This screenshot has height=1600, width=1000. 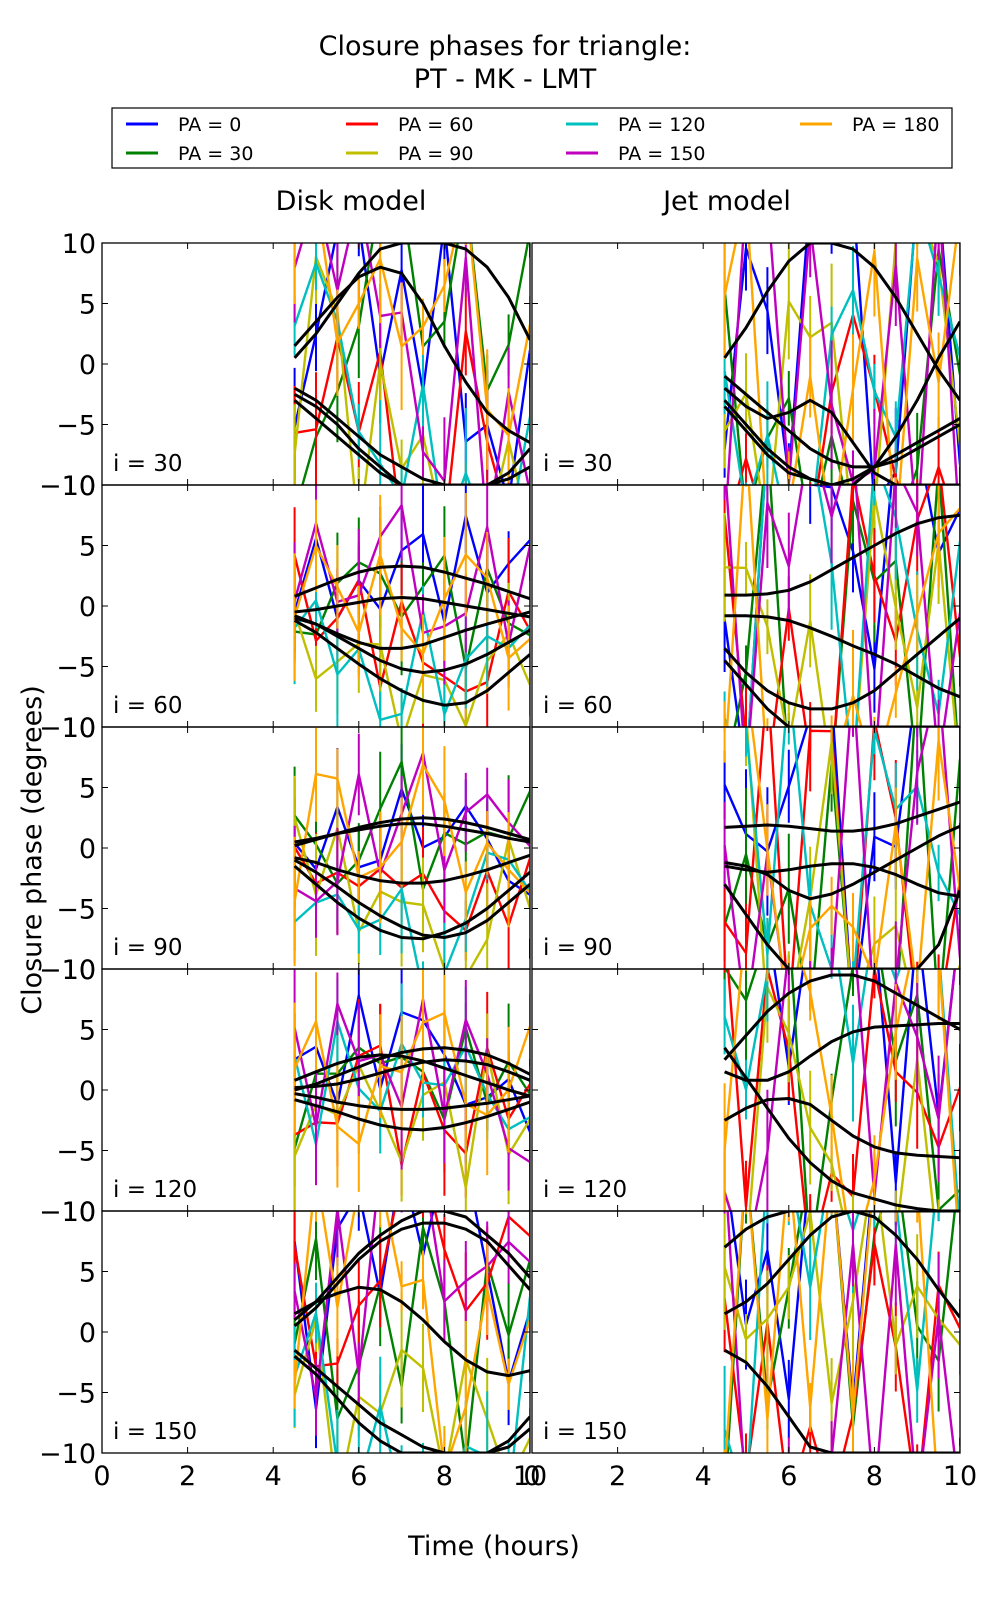 What do you see at coordinates (505, 46) in the screenshot?
I see `figure-title-line1: Closure phases for triangle:` at bounding box center [505, 46].